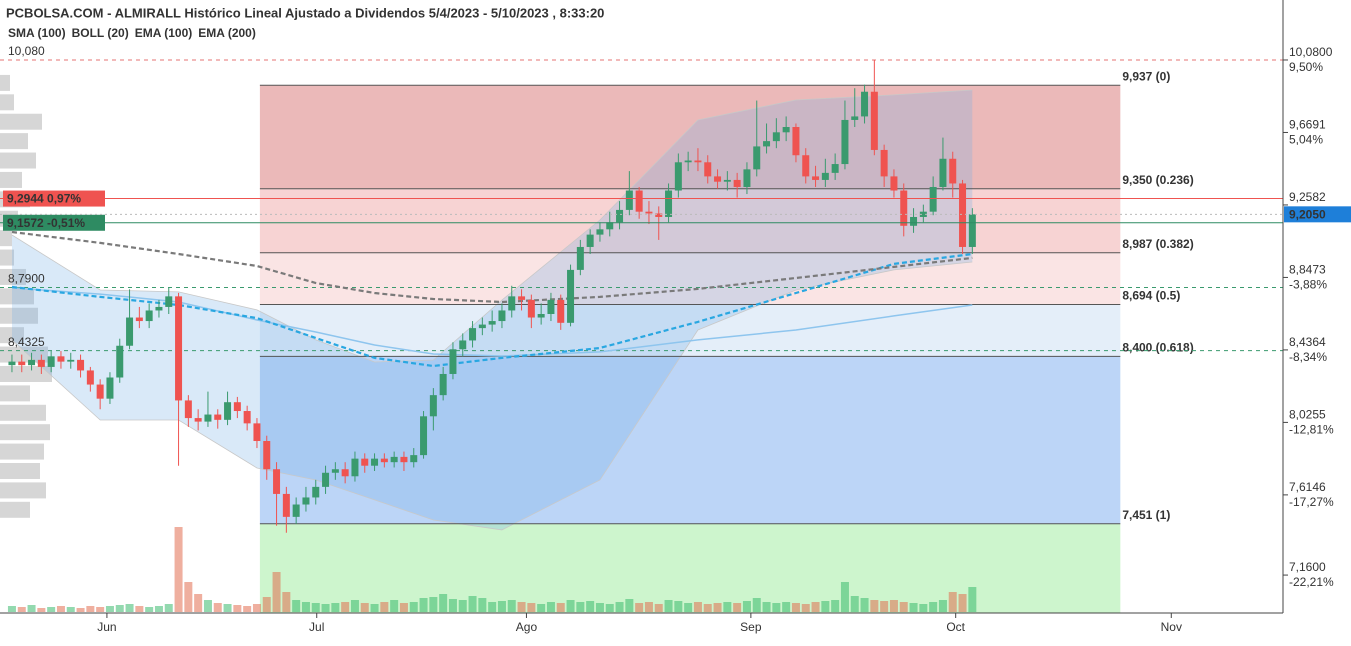  Describe the element at coordinates (527, 627) in the screenshot. I see `x-tick-label: Ago` at that location.